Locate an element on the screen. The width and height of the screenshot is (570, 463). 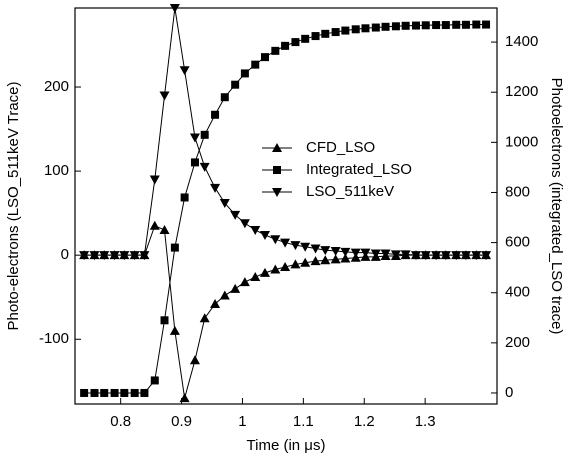
y-tick-label: 0 is located at coordinates (65, 254).